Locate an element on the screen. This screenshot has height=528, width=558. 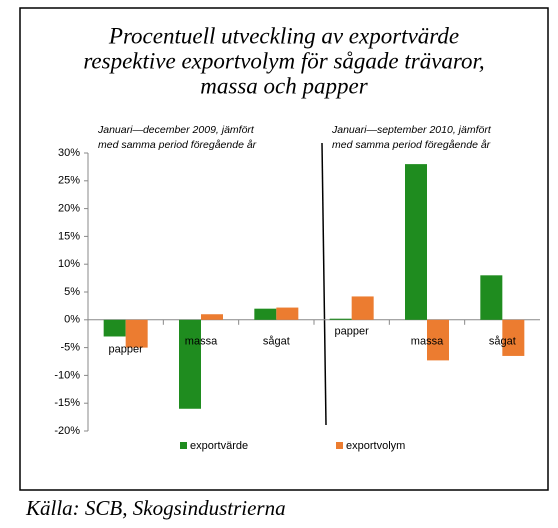
y-tick-label: 5% is located at coordinates (72, 292).